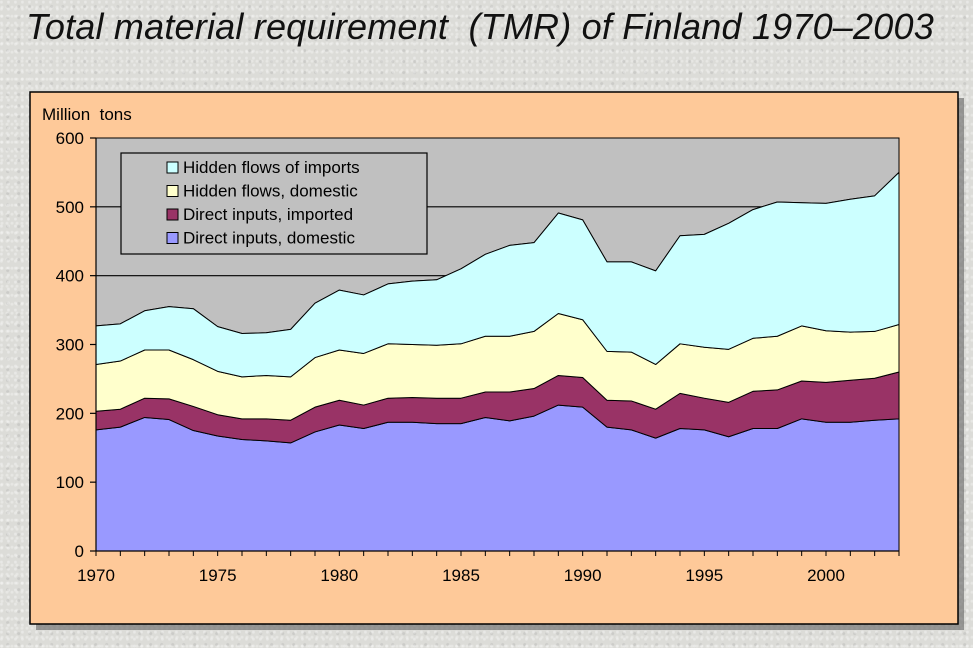  Describe the element at coordinates (270, 191) in the screenshot. I see `legend-label: Hidden flows, domestic` at that location.